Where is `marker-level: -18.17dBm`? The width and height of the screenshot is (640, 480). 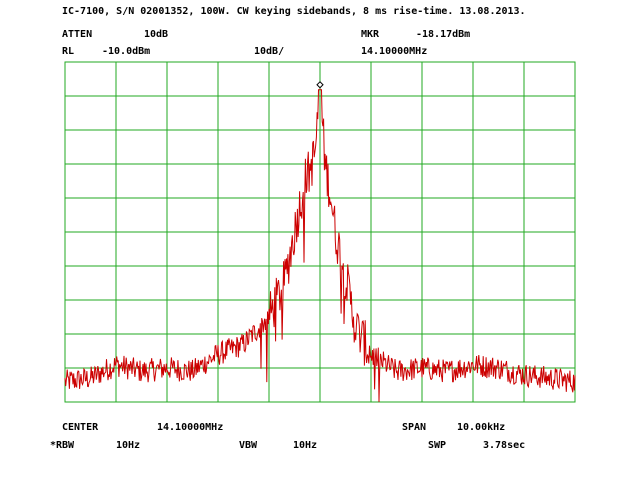
marker-level: -18.17dBm is located at coordinates (443, 34).